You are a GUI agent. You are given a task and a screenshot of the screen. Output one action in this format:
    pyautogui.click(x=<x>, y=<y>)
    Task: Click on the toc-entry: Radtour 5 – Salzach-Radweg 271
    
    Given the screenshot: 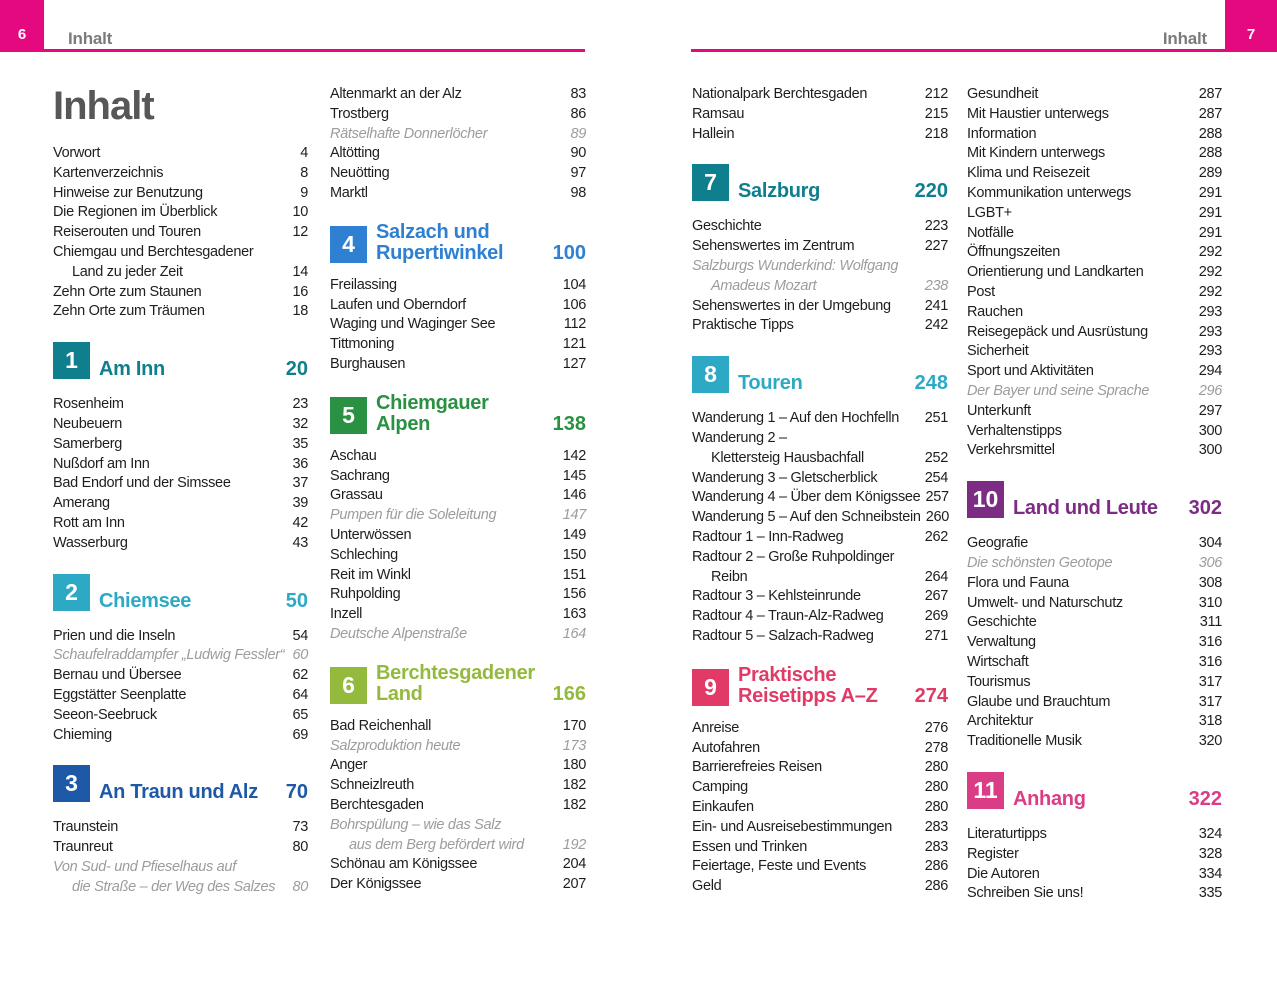 What is the action you would take?
    pyautogui.click(x=820, y=637)
    